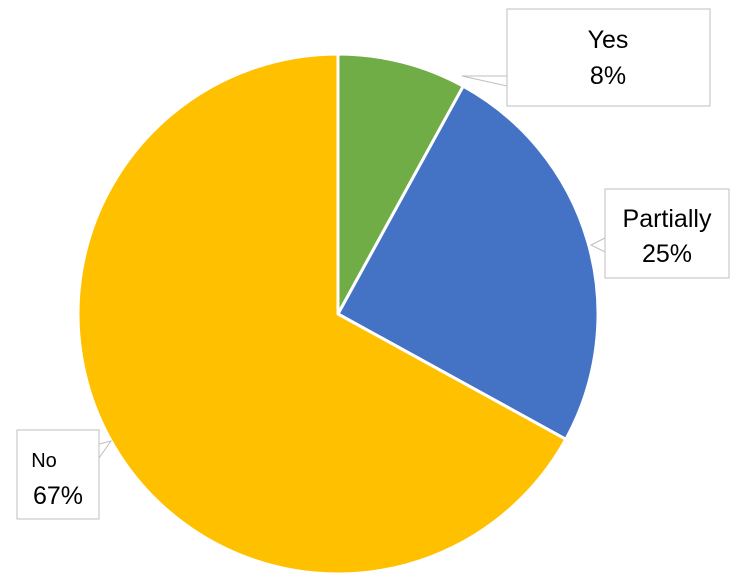 The width and height of the screenshot is (744, 573). I want to click on callout-category-label: Partially, so click(667, 219).